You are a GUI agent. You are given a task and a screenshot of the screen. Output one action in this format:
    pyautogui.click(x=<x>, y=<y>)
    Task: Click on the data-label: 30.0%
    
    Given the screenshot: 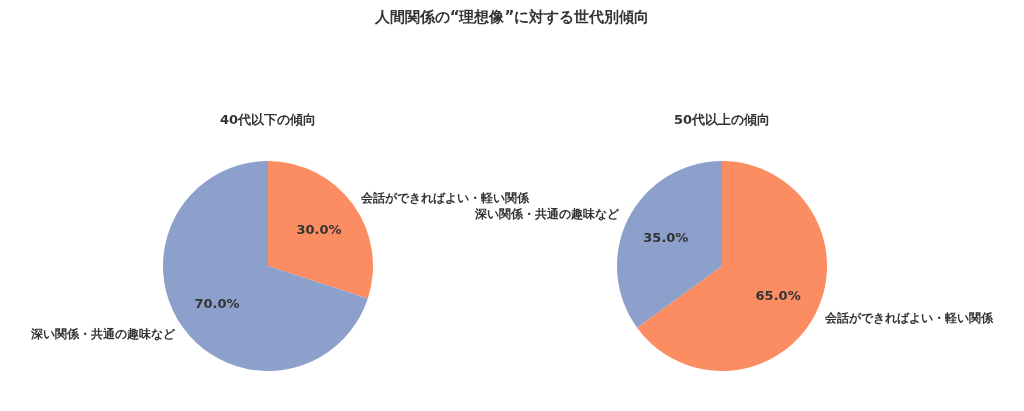 What is the action you would take?
    pyautogui.click(x=319, y=229)
    